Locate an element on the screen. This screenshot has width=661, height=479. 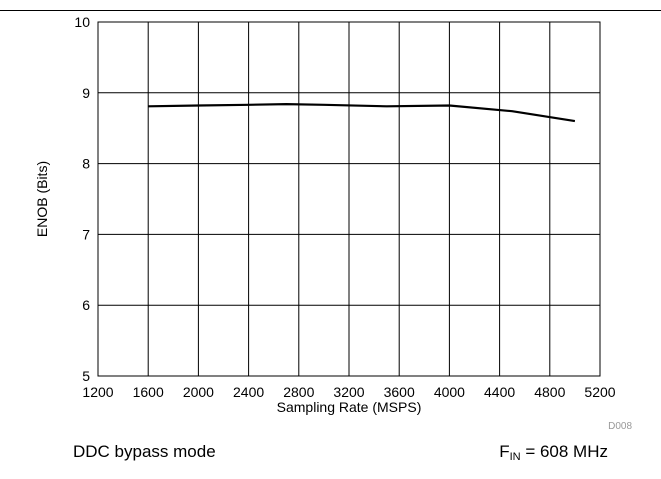
y-tick-label: 9 is located at coordinates (86, 93).